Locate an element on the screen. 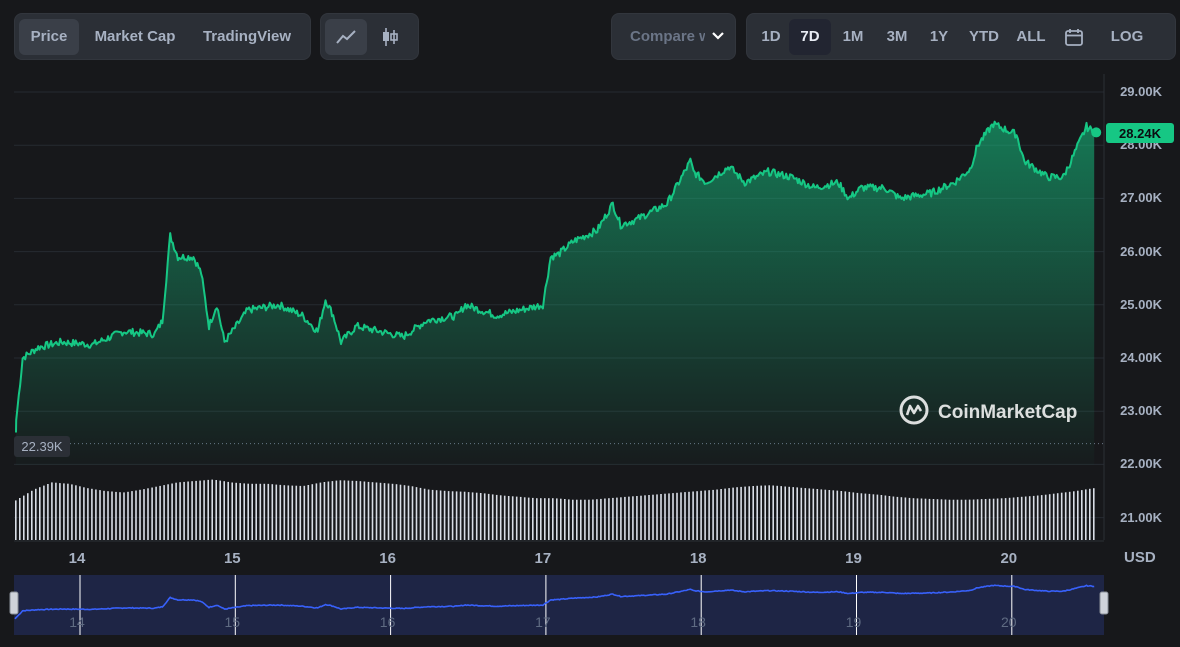 This screenshot has height=647, width=1180. compare-dropdown: Compare with is located at coordinates (673, 36).